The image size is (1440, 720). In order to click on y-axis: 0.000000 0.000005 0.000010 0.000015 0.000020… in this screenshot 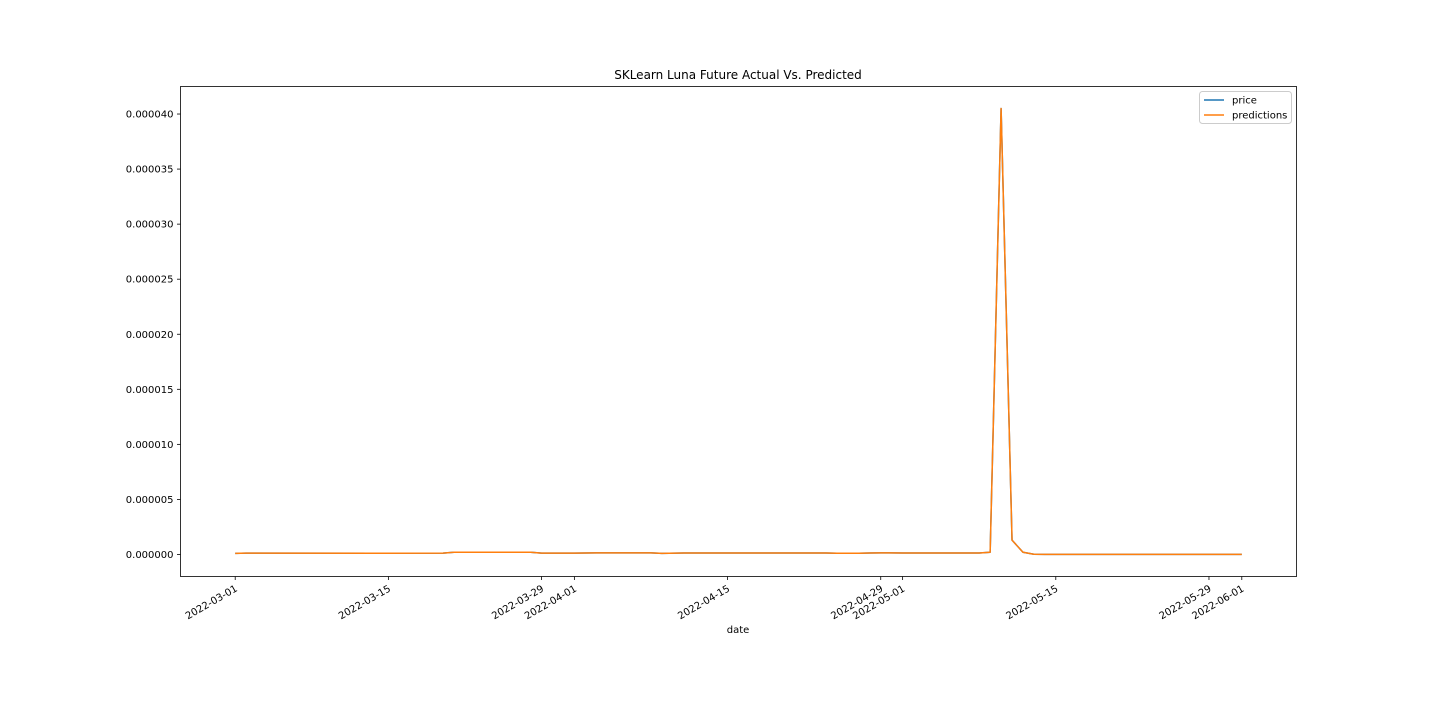, I will do `click(153, 335)`.